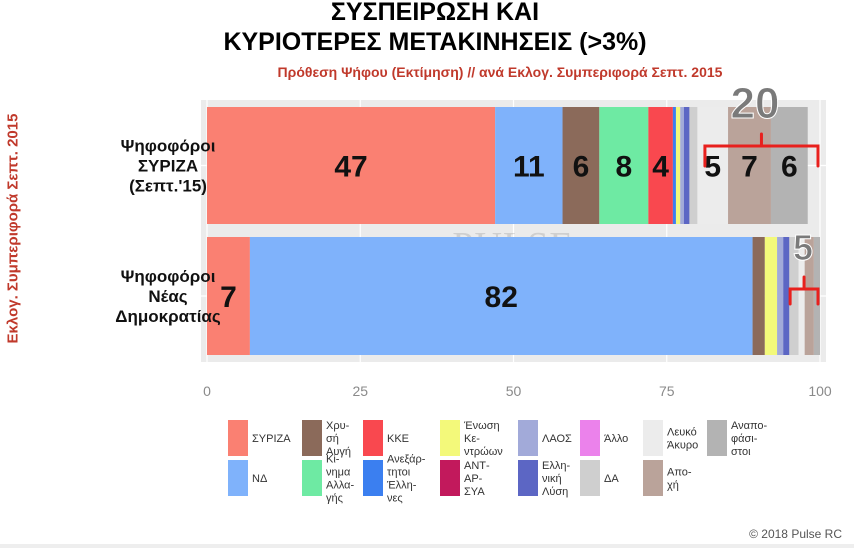 The image size is (854, 548). I want to click on legend-swatch-allo, so click(590, 438).